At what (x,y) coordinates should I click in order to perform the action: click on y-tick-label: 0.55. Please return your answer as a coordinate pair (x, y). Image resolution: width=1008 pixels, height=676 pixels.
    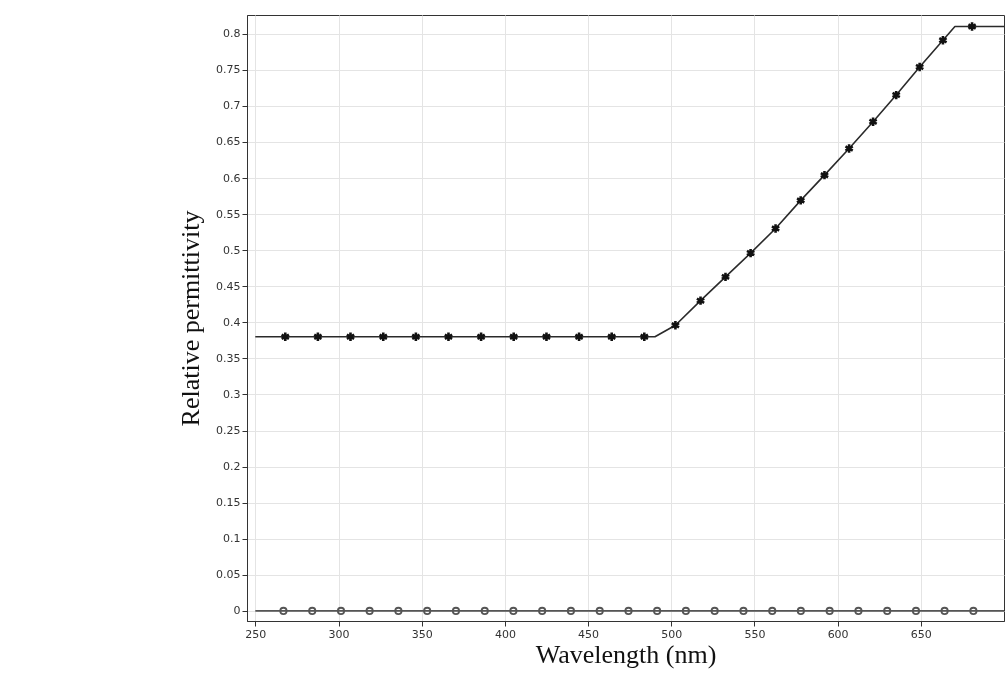
    Looking at the image, I should click on (228, 214).